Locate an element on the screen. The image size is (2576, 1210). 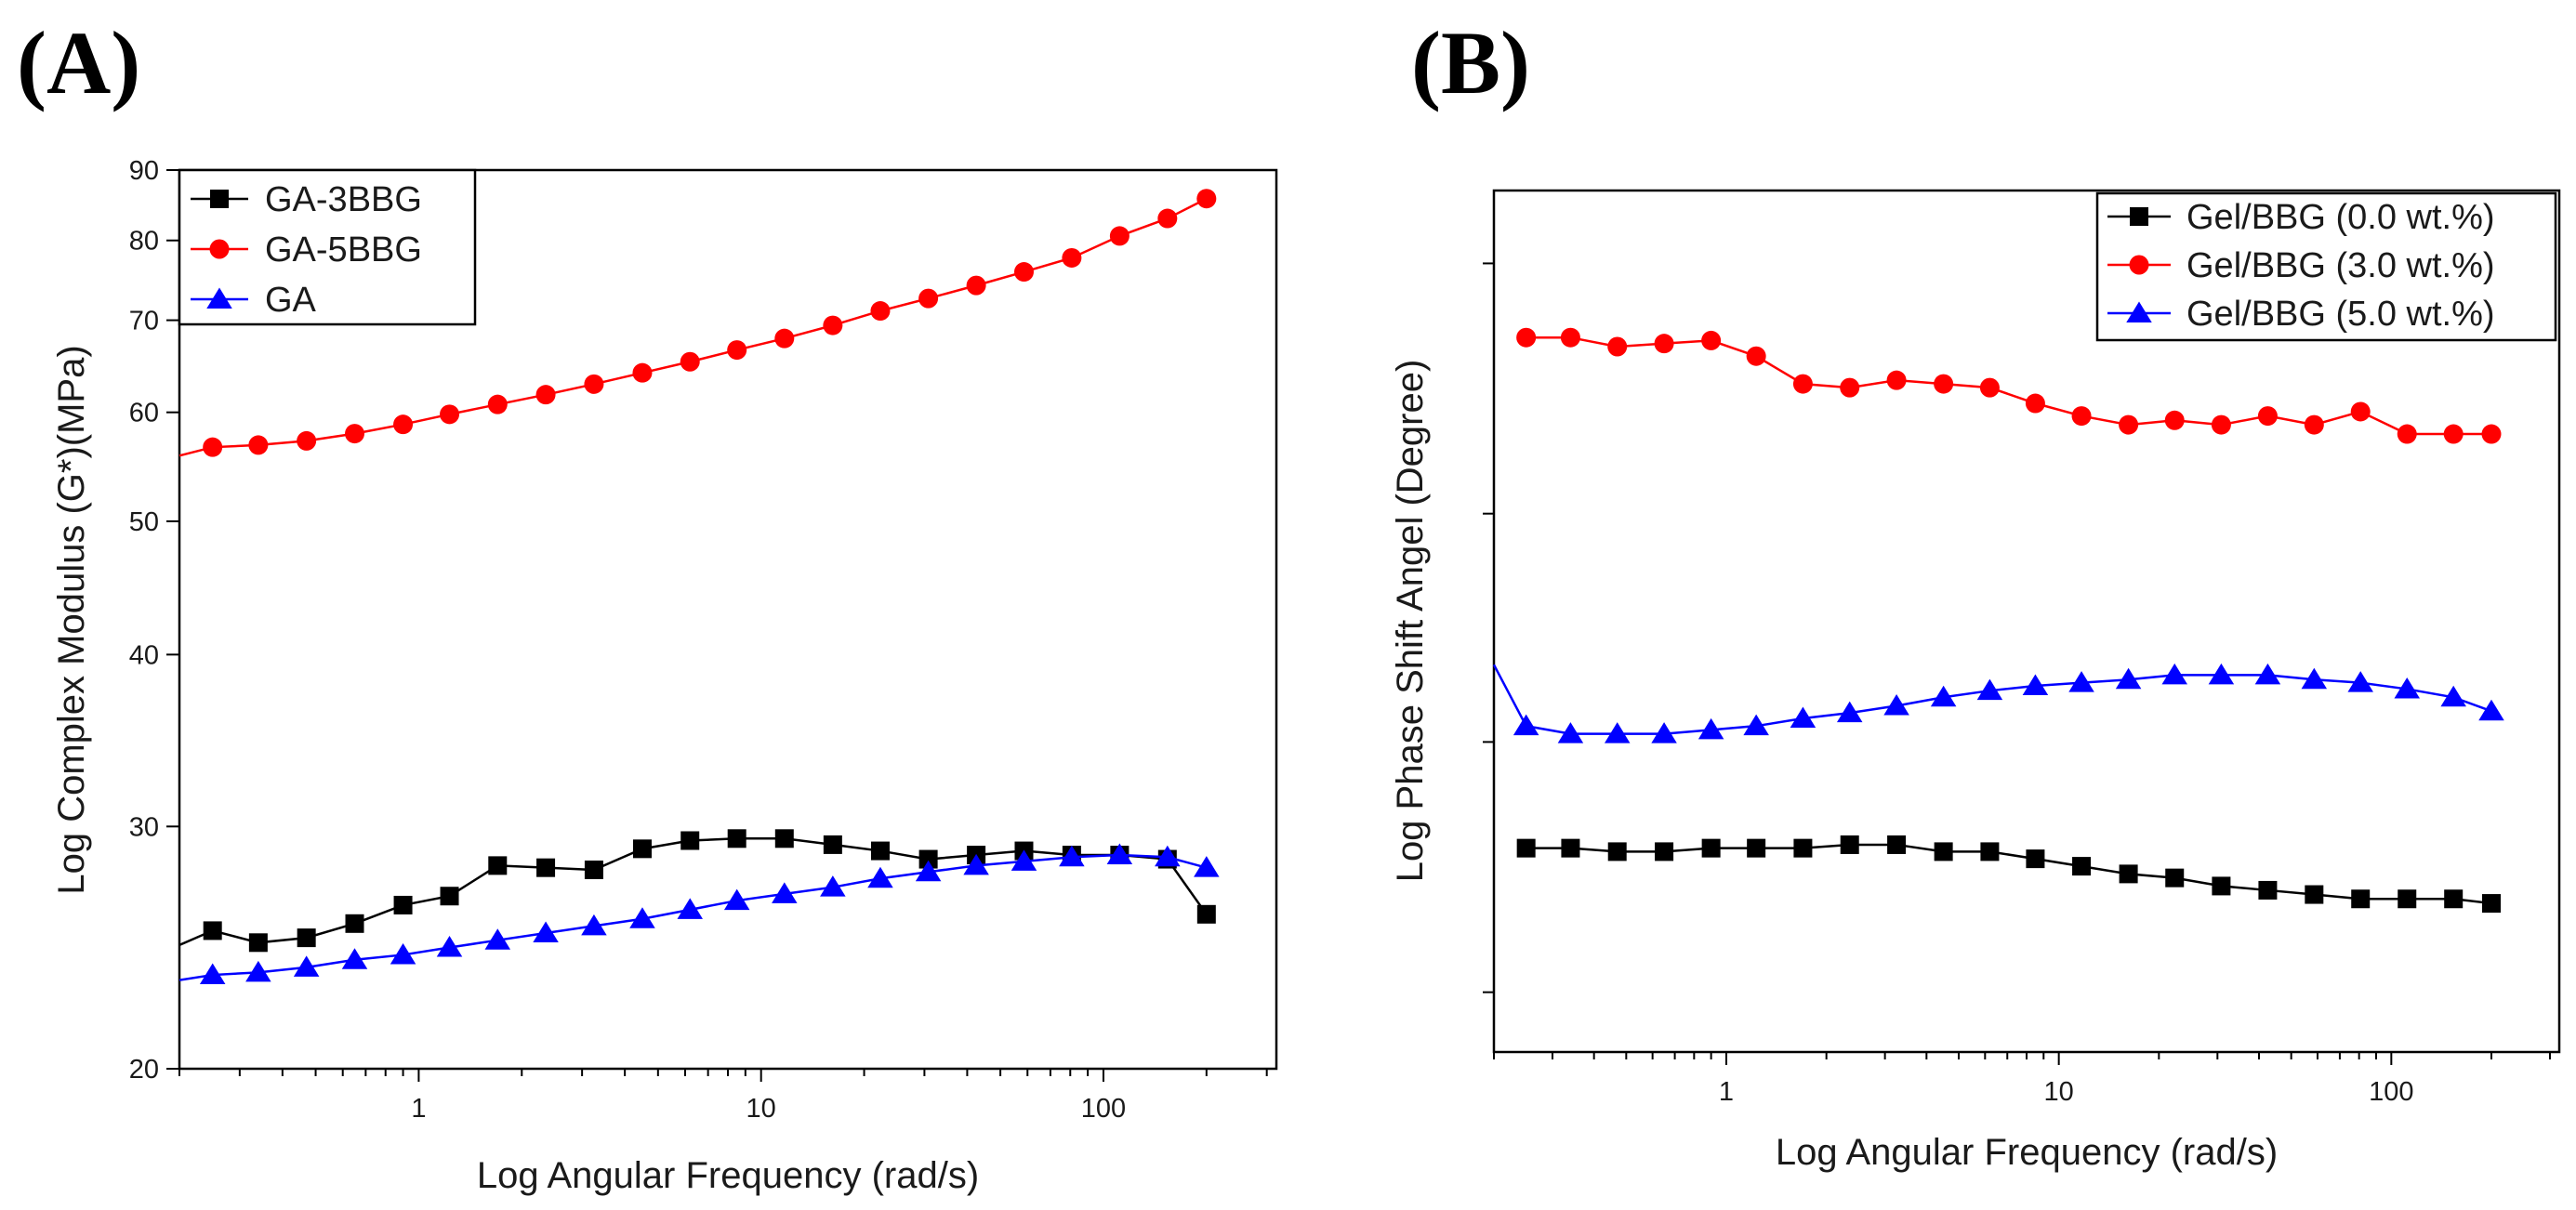
panel-a-series-line is located at coordinates (693, 892).